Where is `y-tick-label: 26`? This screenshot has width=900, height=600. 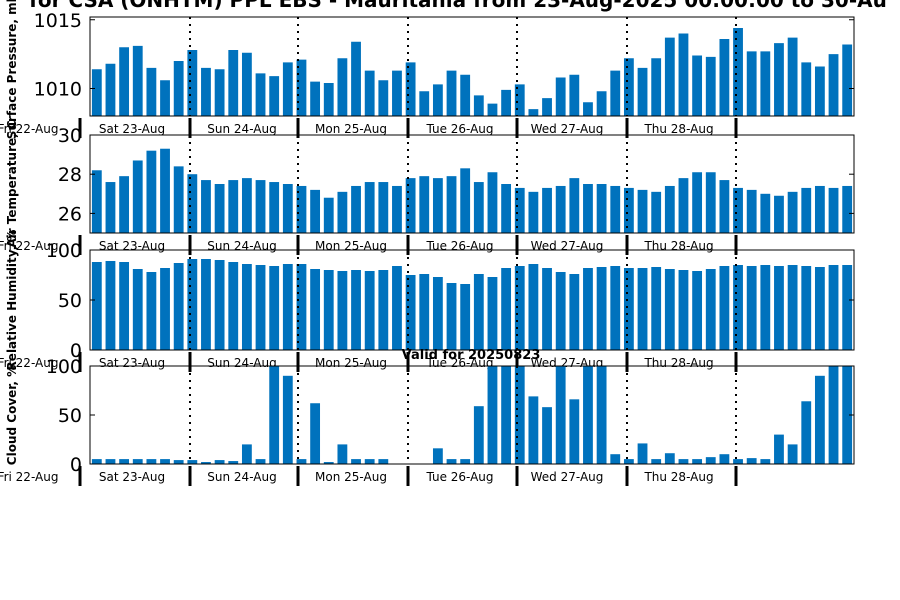
y-tick-label: 26 is located at coordinates (70, 214).